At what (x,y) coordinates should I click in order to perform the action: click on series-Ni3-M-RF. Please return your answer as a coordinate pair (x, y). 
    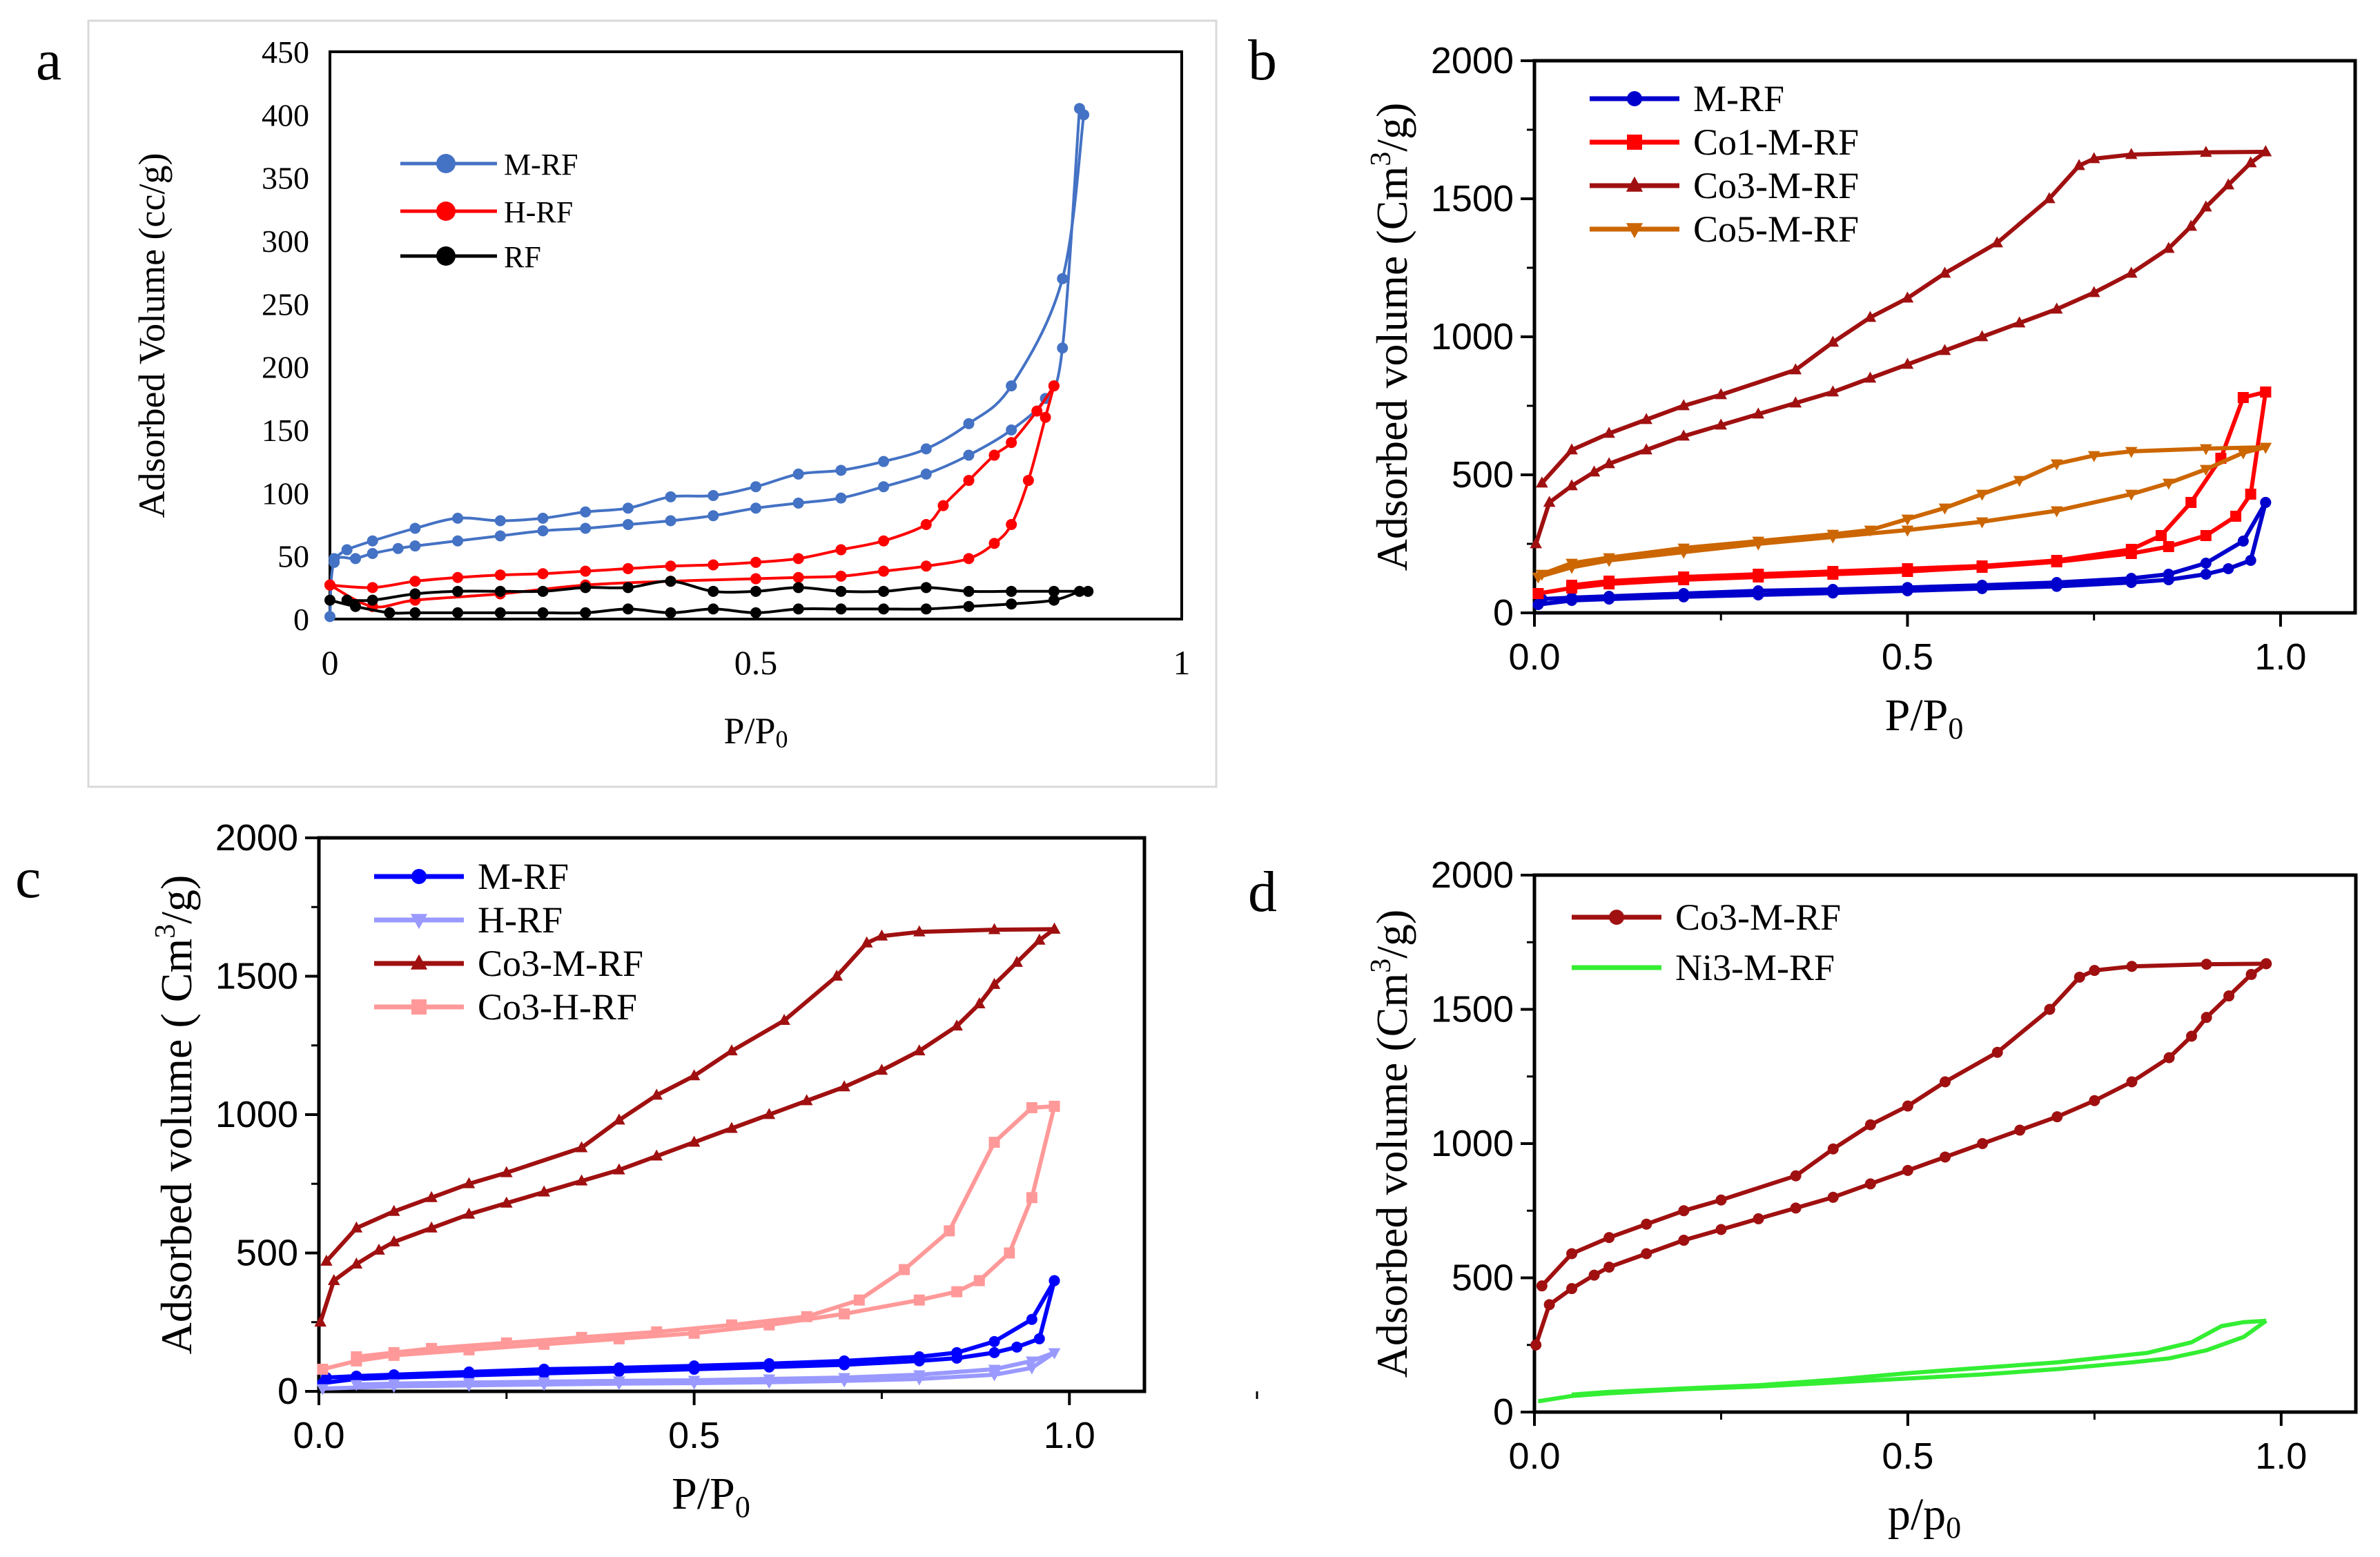
    Looking at the image, I should click on (1902, 1361).